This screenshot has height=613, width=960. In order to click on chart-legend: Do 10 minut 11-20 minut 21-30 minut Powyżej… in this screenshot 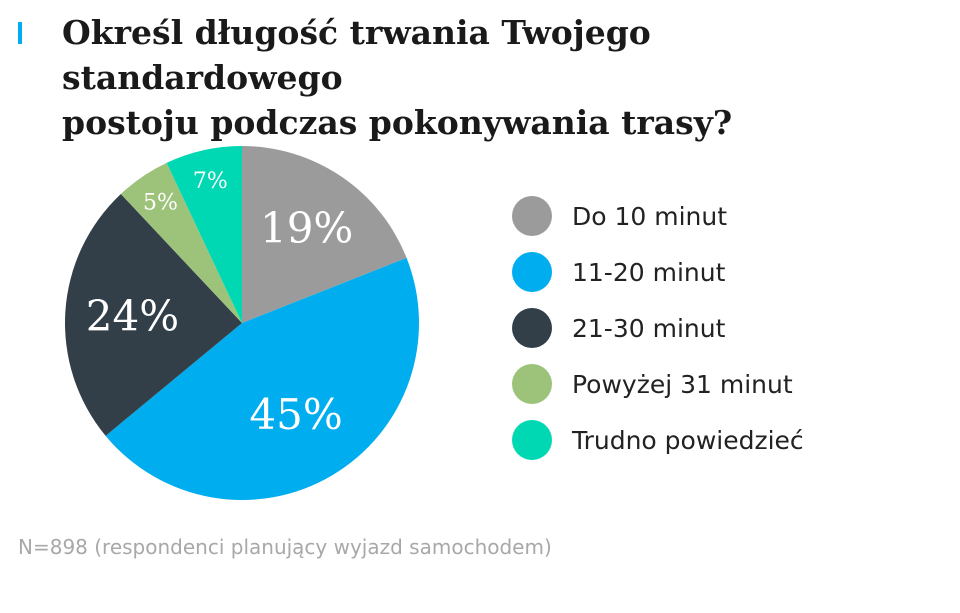, I will do `click(658, 328)`.